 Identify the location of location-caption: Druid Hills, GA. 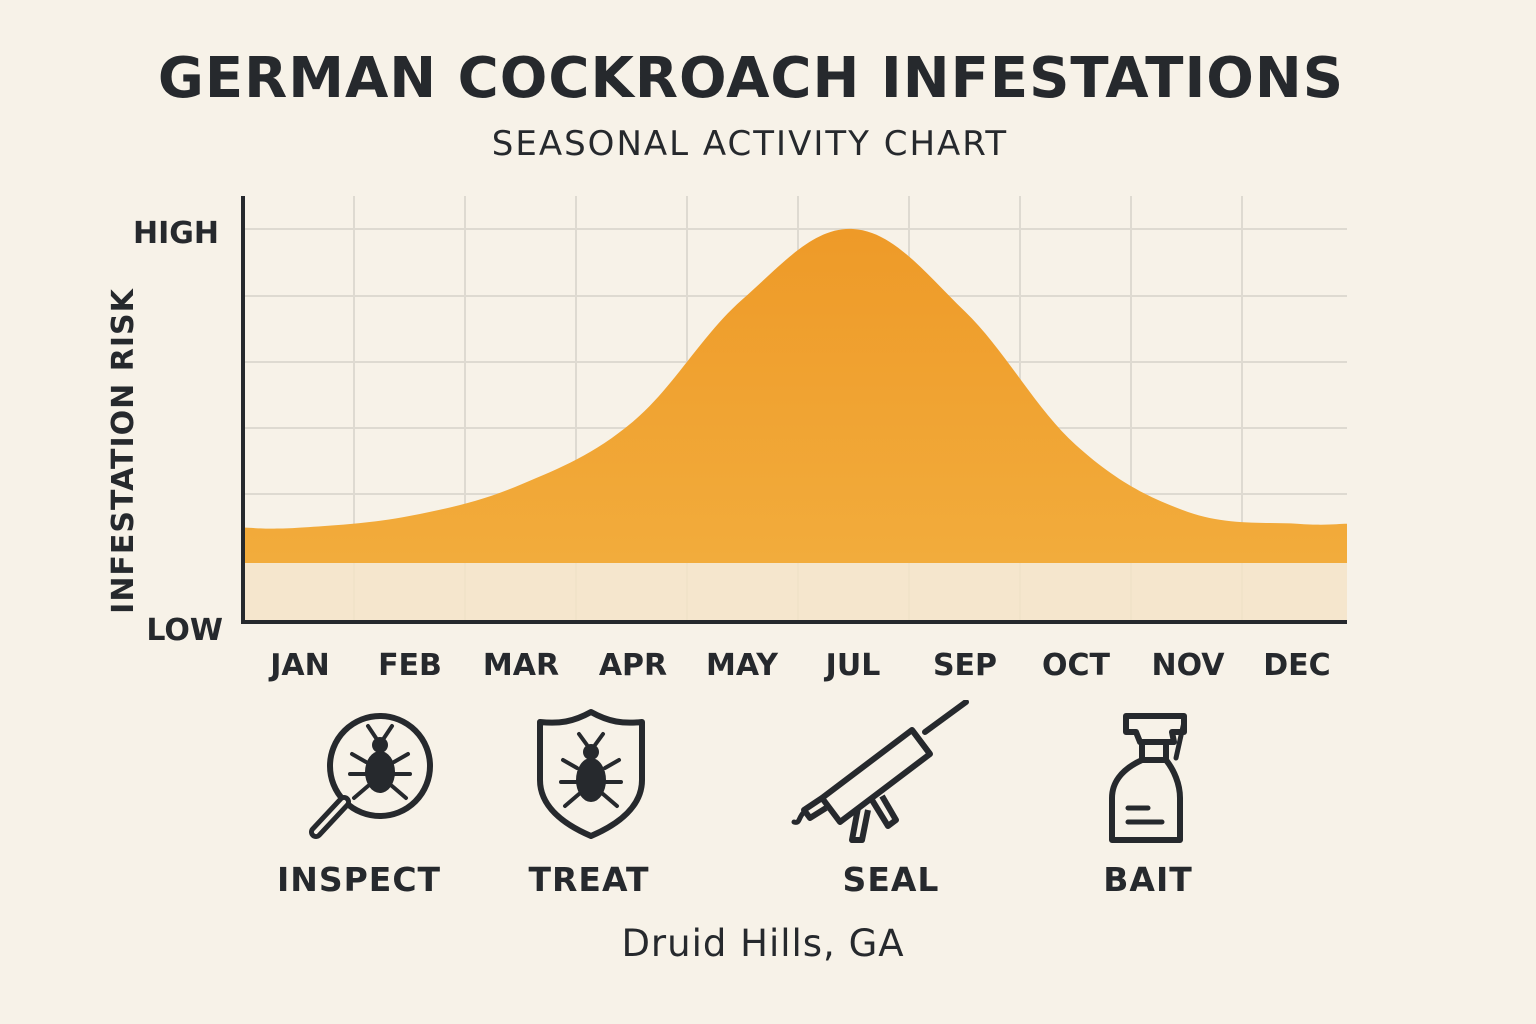
(763, 943).